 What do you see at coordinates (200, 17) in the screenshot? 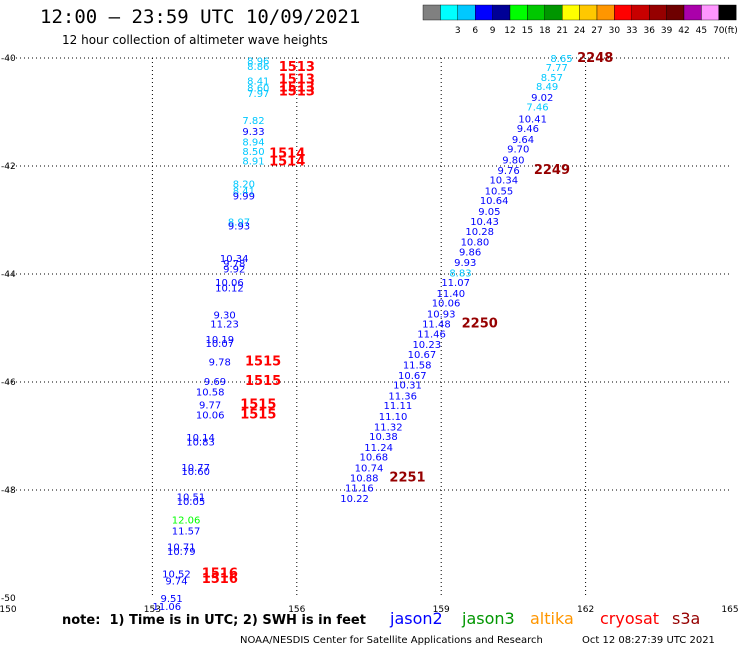
I see `chart-title: 12:00 – 23:59 UTC 10/09/2021` at bounding box center [200, 17].